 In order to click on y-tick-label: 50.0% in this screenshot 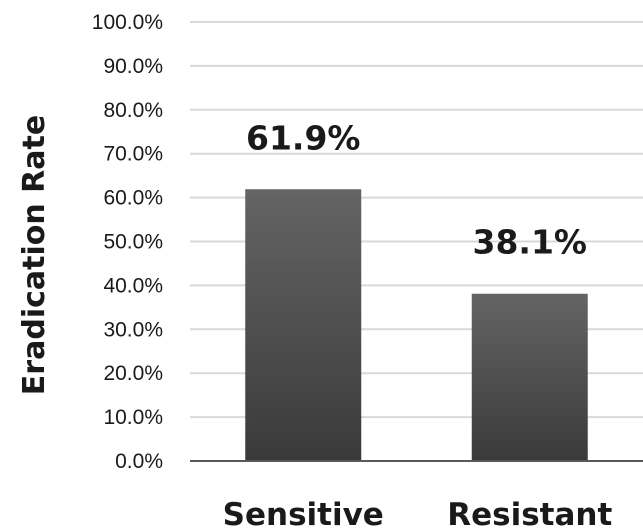, I will do `click(133, 242)`.